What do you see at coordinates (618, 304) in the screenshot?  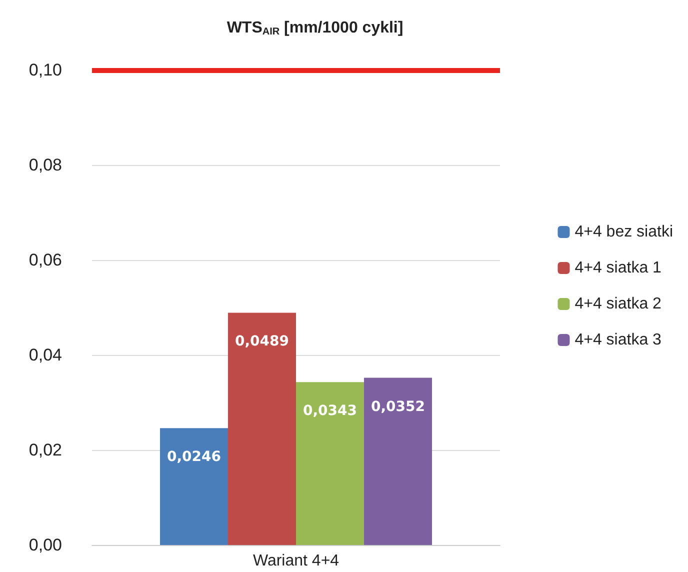 I see `legend-label: 4+4 siatka 2` at bounding box center [618, 304].